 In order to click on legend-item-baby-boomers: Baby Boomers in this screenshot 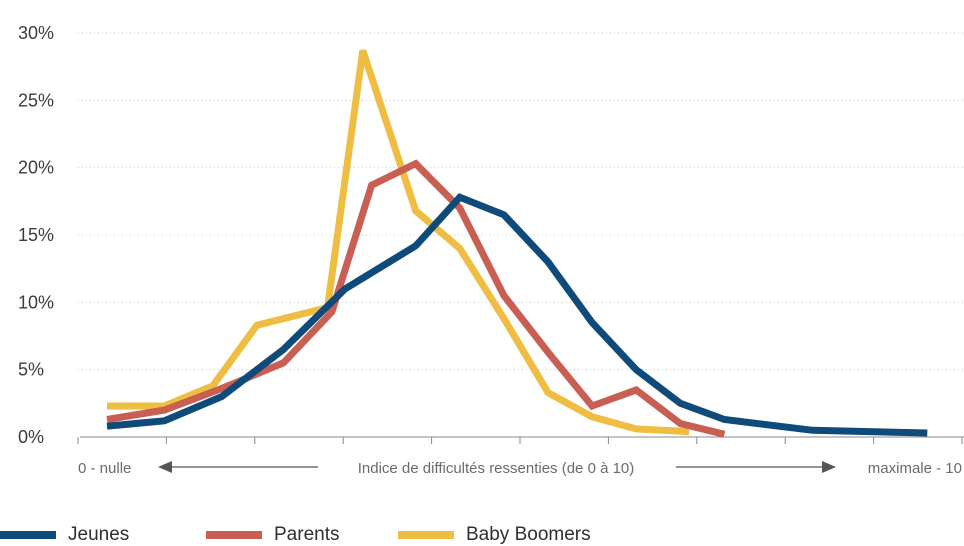, I will do `click(494, 535)`.